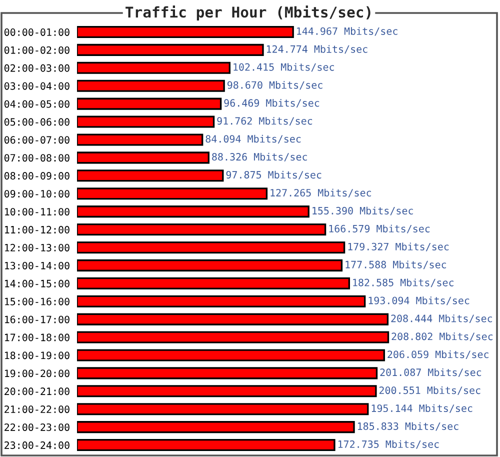 Image resolution: width=500 pixels, height=457 pixels. I want to click on data-label: 179.327 Mbits/sec, so click(398, 247).